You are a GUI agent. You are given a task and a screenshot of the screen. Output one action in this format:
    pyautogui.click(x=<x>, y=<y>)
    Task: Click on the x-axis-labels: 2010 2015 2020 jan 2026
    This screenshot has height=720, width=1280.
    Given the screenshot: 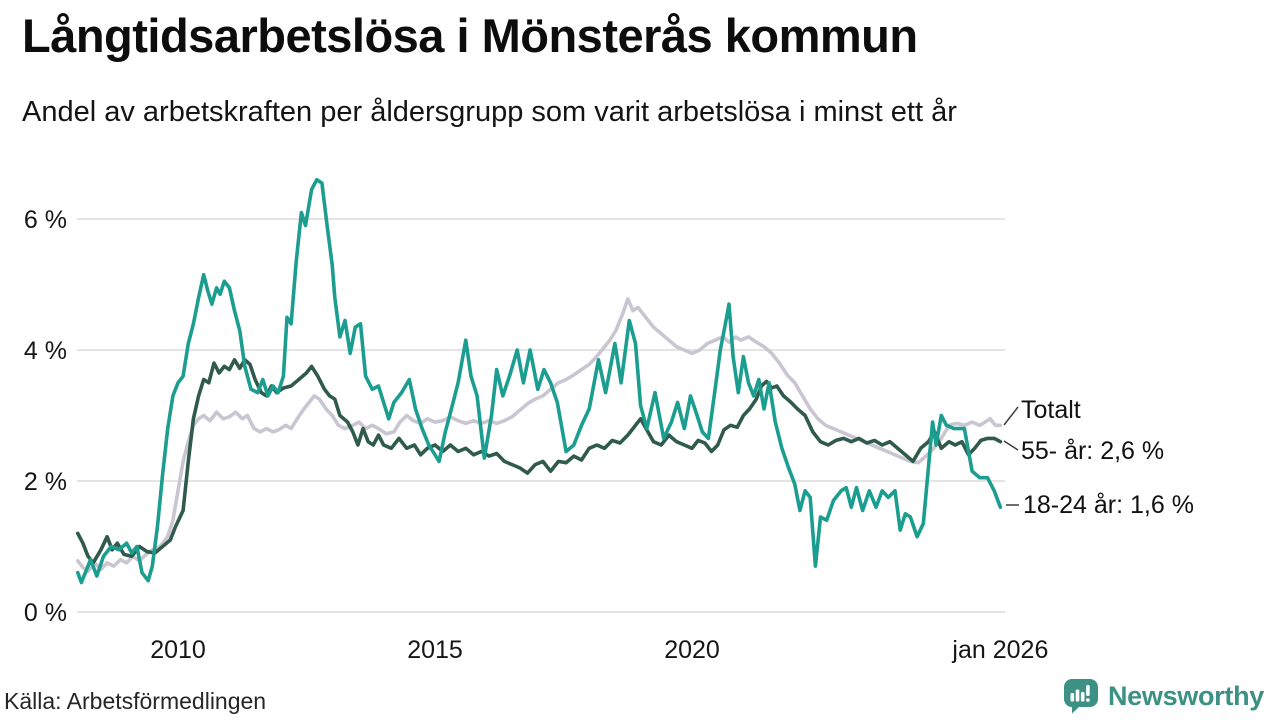 What is the action you would take?
    pyautogui.click(x=599, y=650)
    